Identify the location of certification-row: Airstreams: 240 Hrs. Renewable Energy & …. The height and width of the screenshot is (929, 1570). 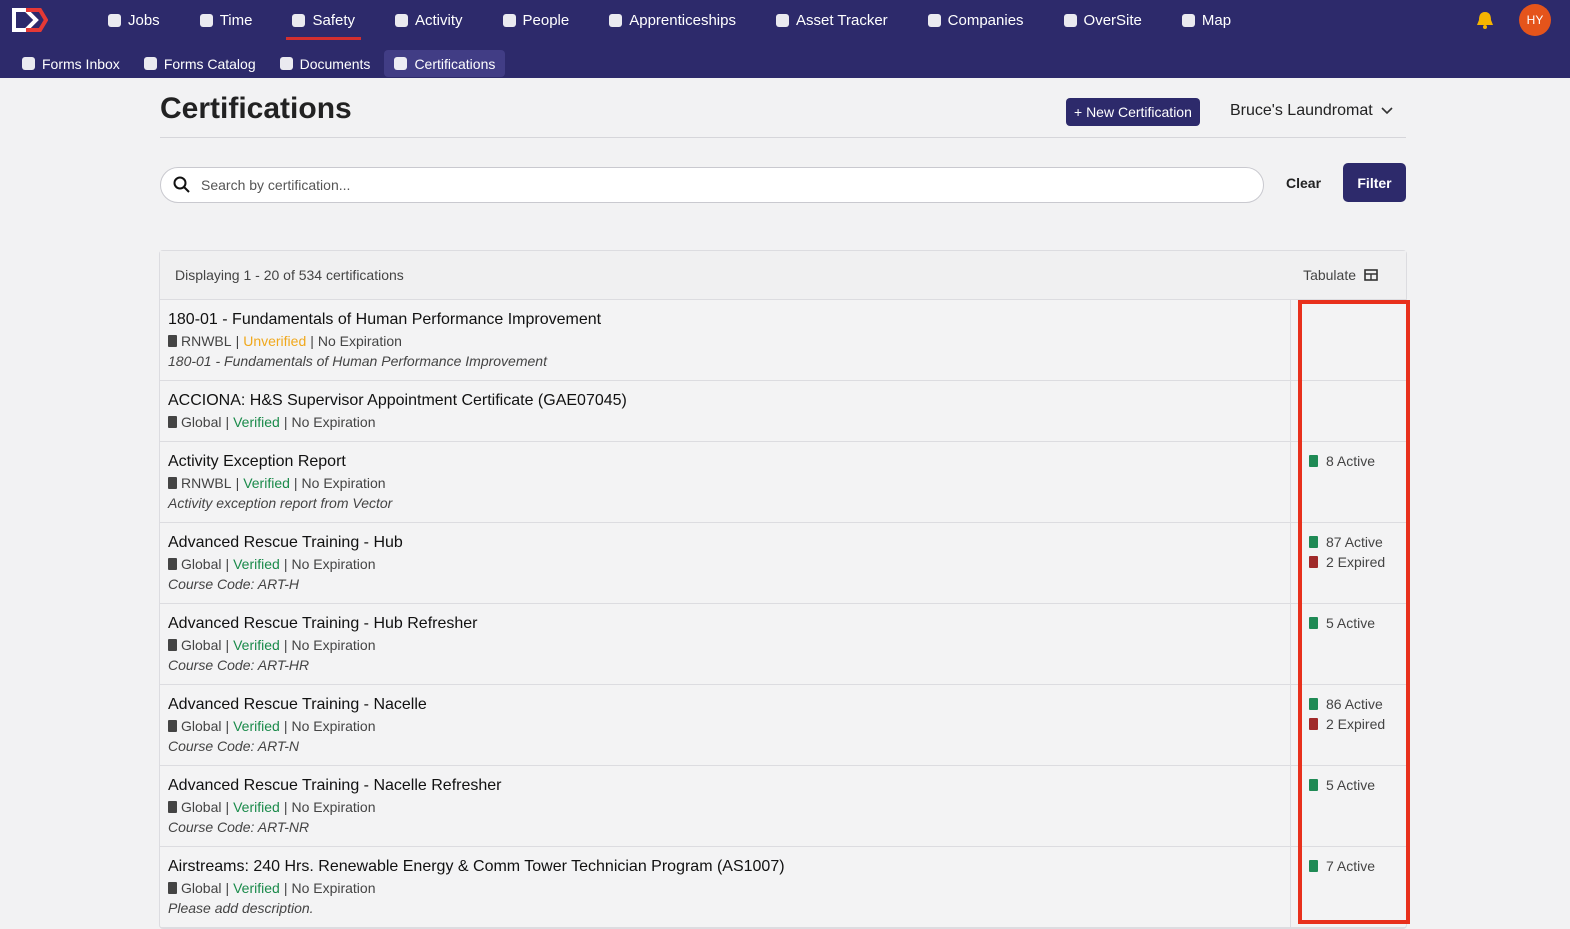
(783, 887).